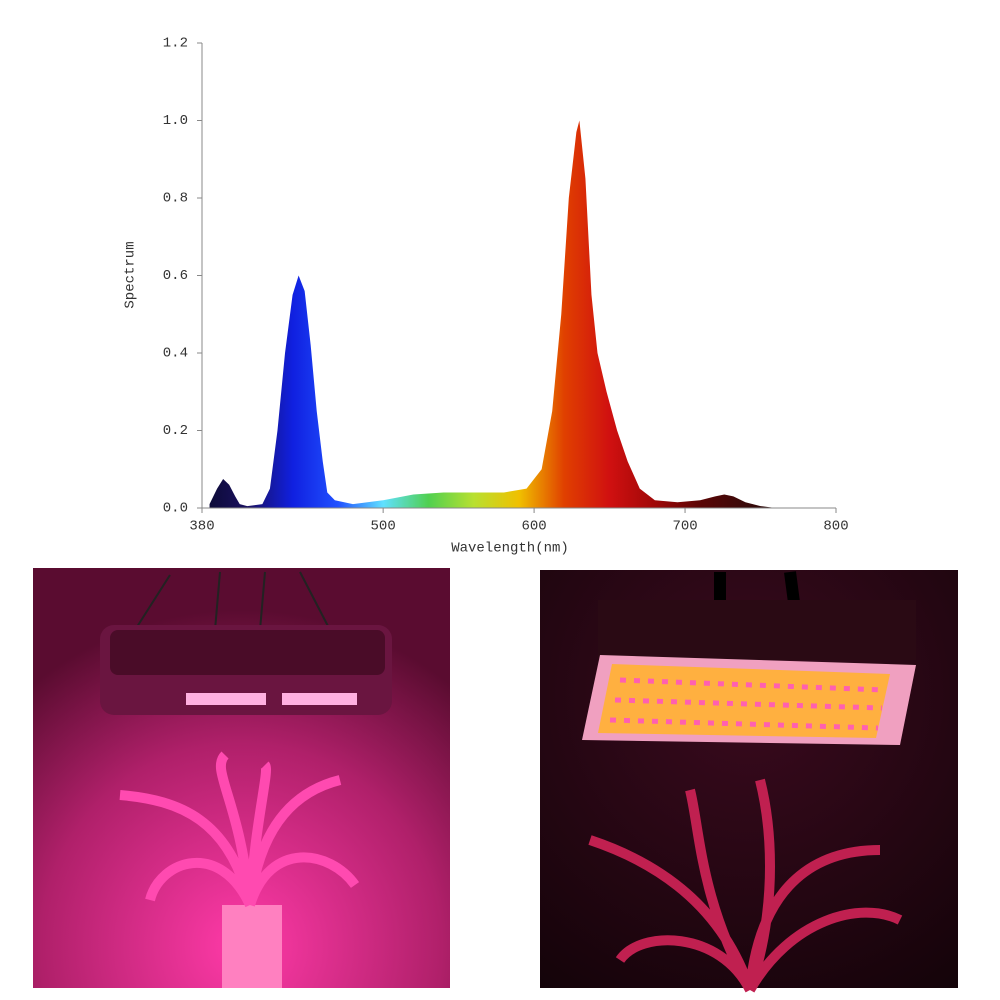  What do you see at coordinates (835, 527) in the screenshot?
I see `x-tick-label: 800` at bounding box center [835, 527].